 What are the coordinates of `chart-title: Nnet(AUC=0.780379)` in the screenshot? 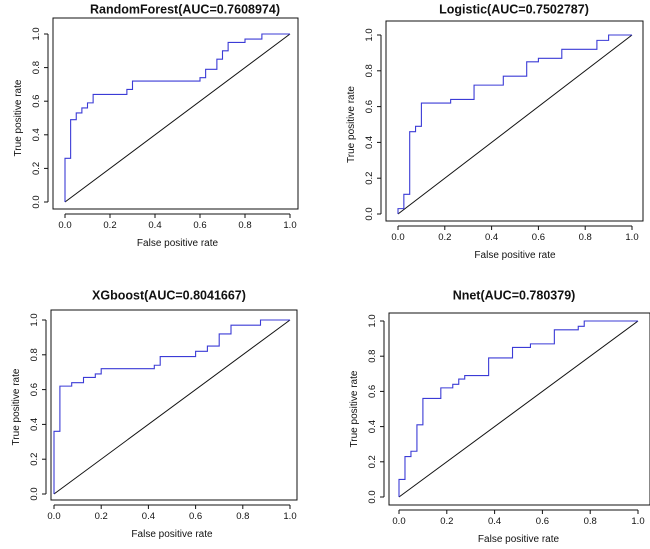 It's located at (514, 295).